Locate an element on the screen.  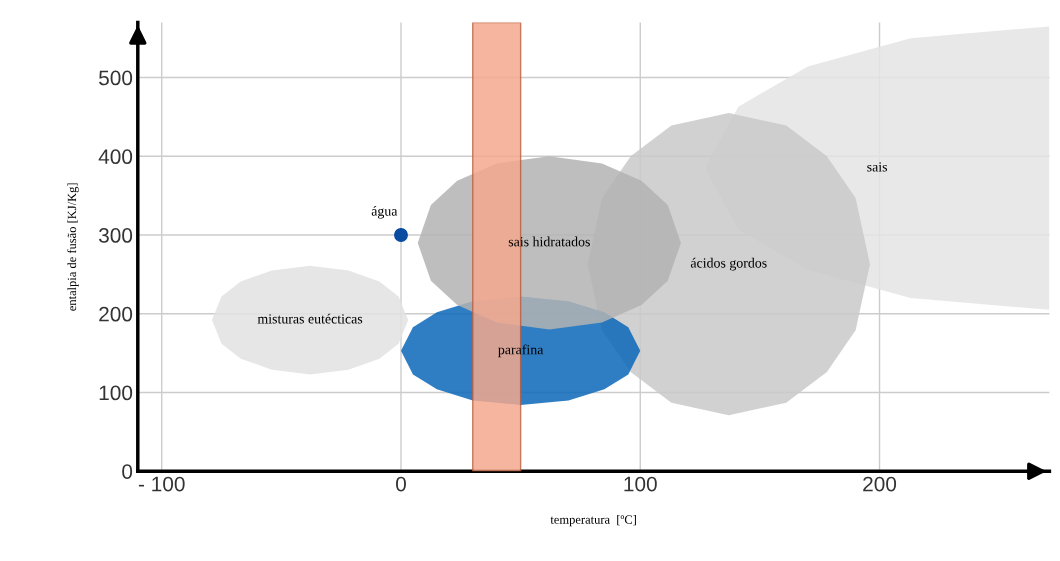
x-axis-title: temperatura [ºC] is located at coordinates (593, 520).